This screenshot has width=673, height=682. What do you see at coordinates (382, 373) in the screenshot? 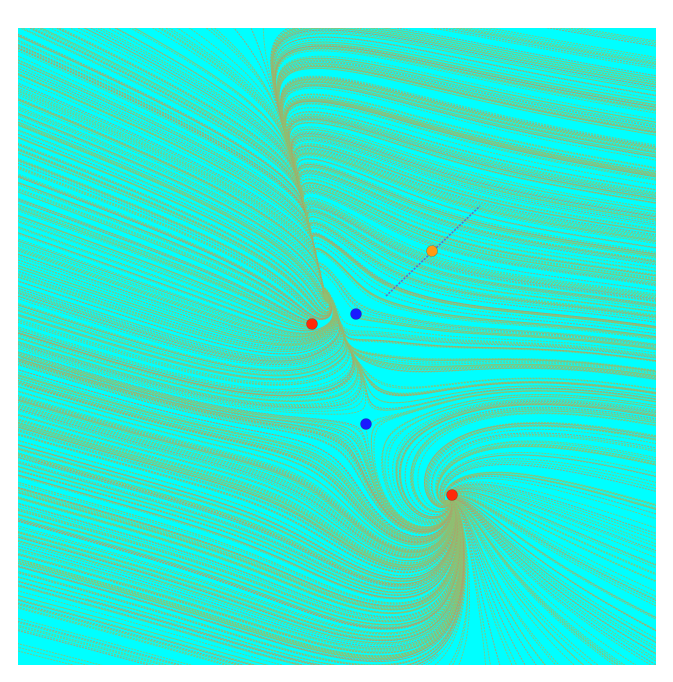
I see `critical-points-group` at bounding box center [382, 373].